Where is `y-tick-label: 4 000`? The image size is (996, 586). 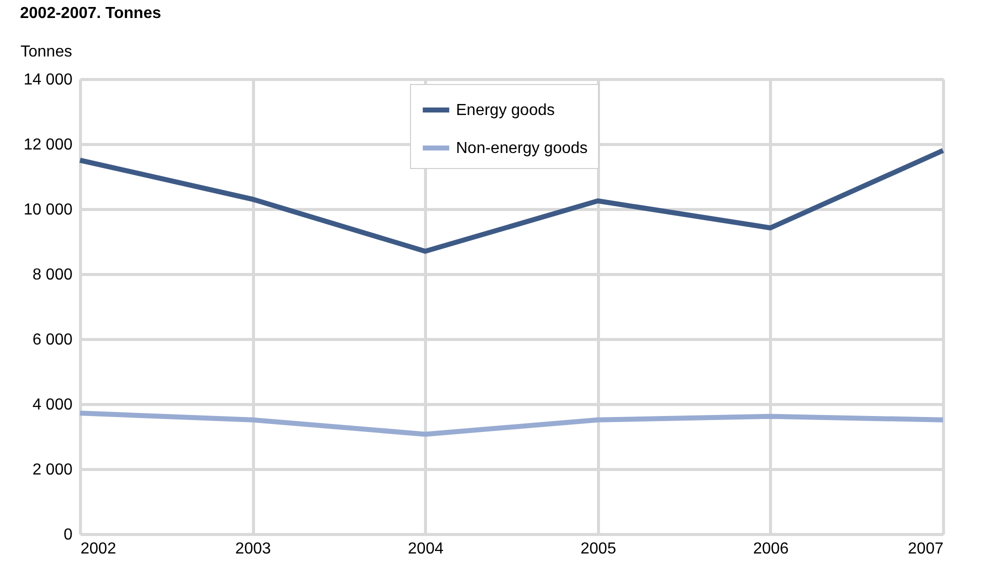
y-tick-label: 4 000 is located at coordinates (52, 405).